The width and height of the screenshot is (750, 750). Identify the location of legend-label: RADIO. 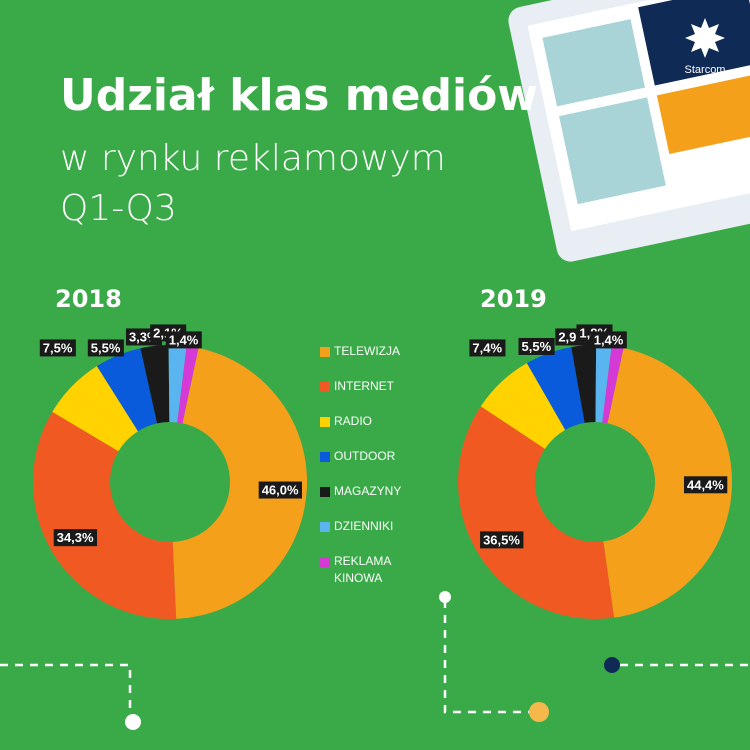
(353, 421).